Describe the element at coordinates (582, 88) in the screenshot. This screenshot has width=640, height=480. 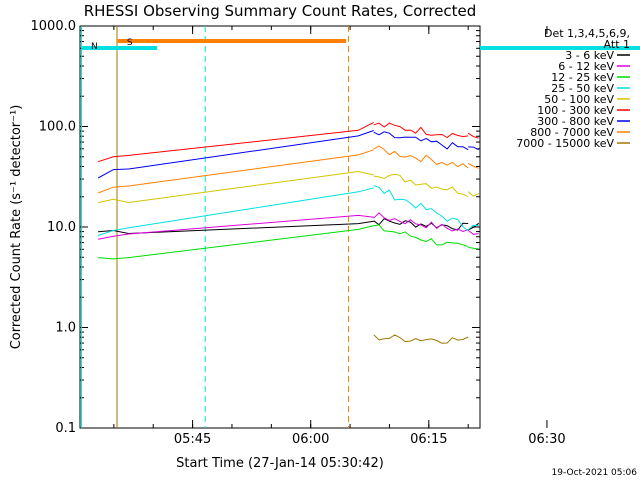
I see `legend-entry: 25 - 50 keV` at that location.